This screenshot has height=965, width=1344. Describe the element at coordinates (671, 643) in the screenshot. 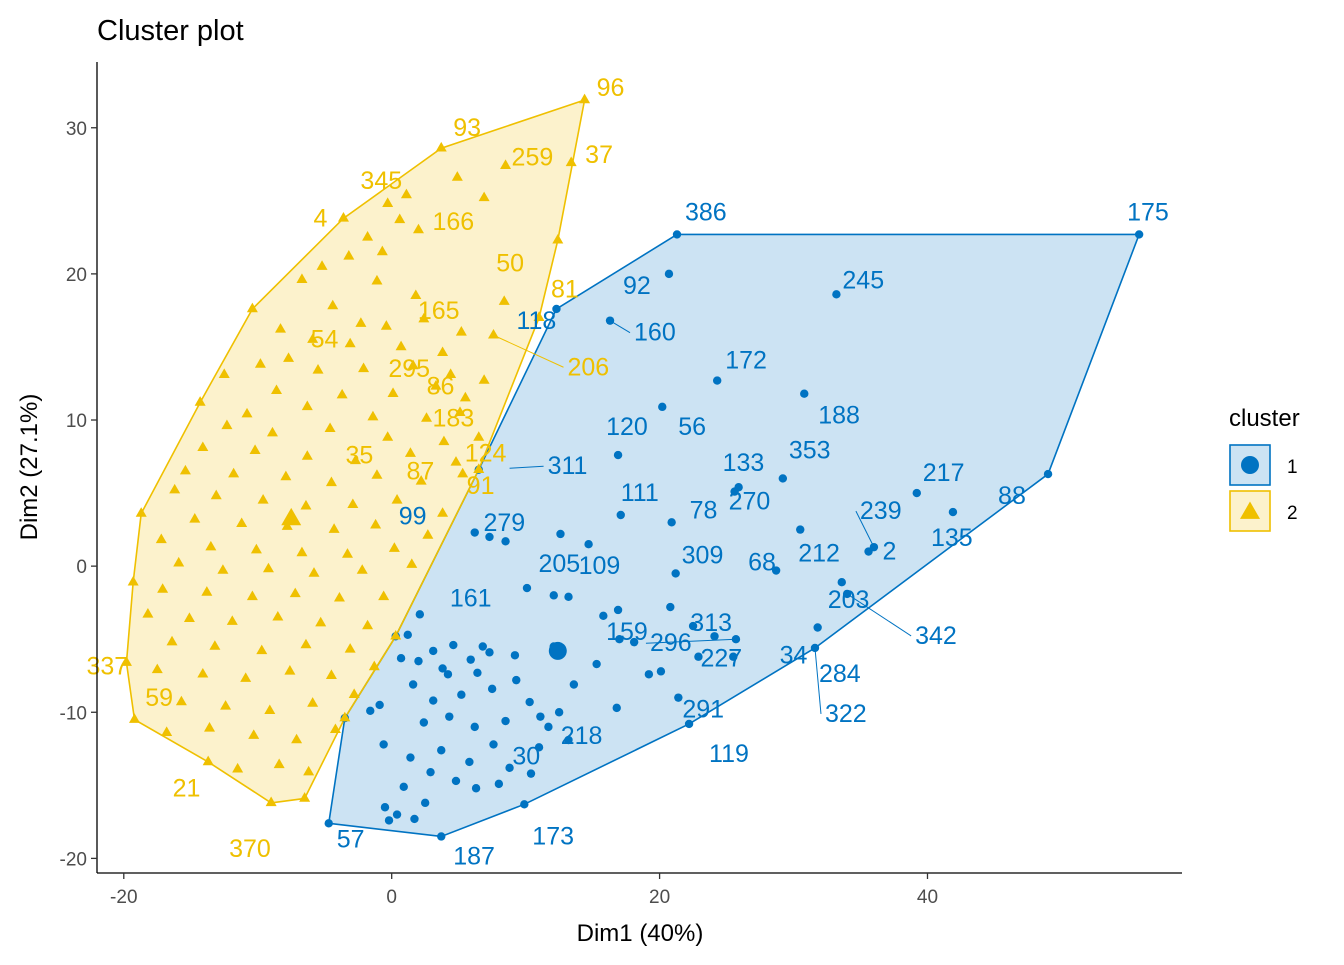

I see `point-label: 296` at that location.